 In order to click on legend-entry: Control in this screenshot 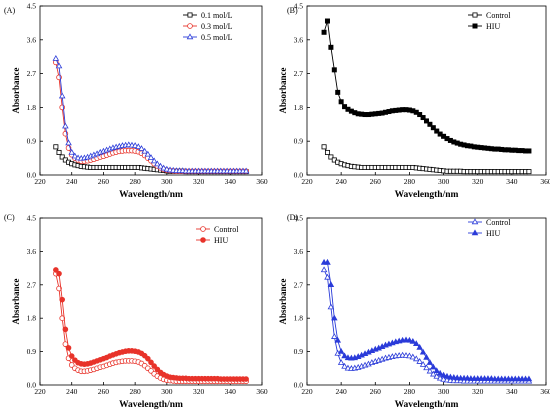, I will do `click(226, 229)`.